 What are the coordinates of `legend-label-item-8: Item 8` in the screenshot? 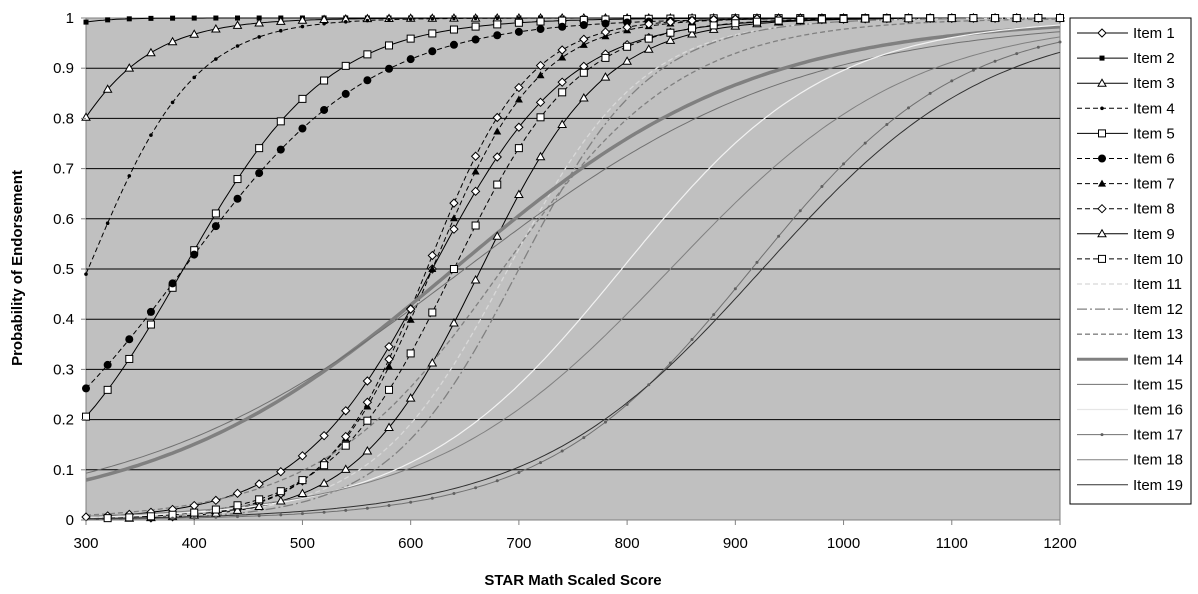 It's located at (1154, 209).